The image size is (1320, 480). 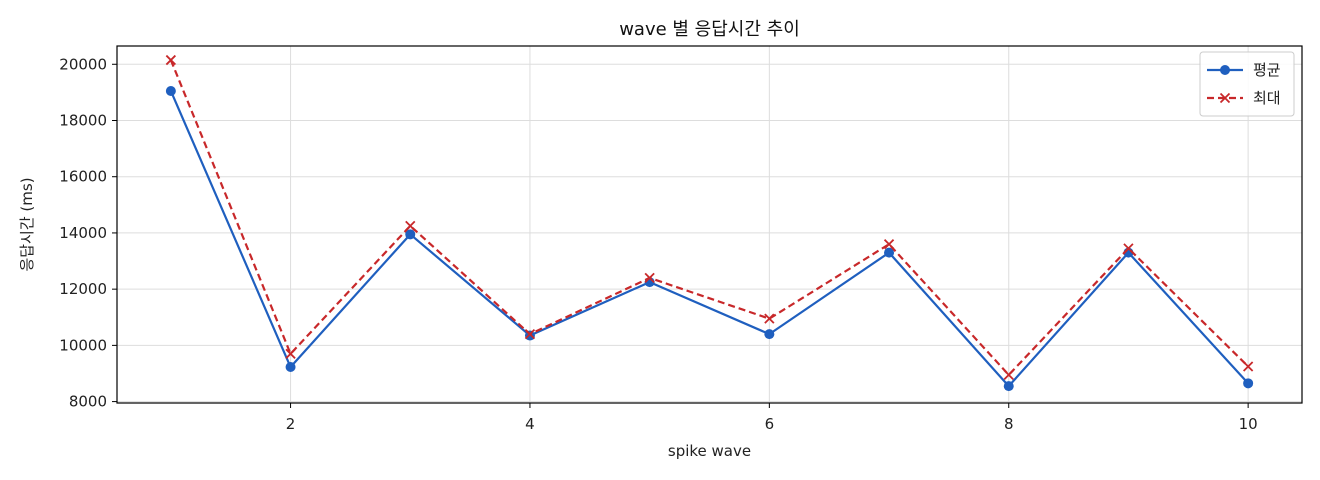 What do you see at coordinates (709, 451) in the screenshot?
I see `x-axis-label: spike wave` at bounding box center [709, 451].